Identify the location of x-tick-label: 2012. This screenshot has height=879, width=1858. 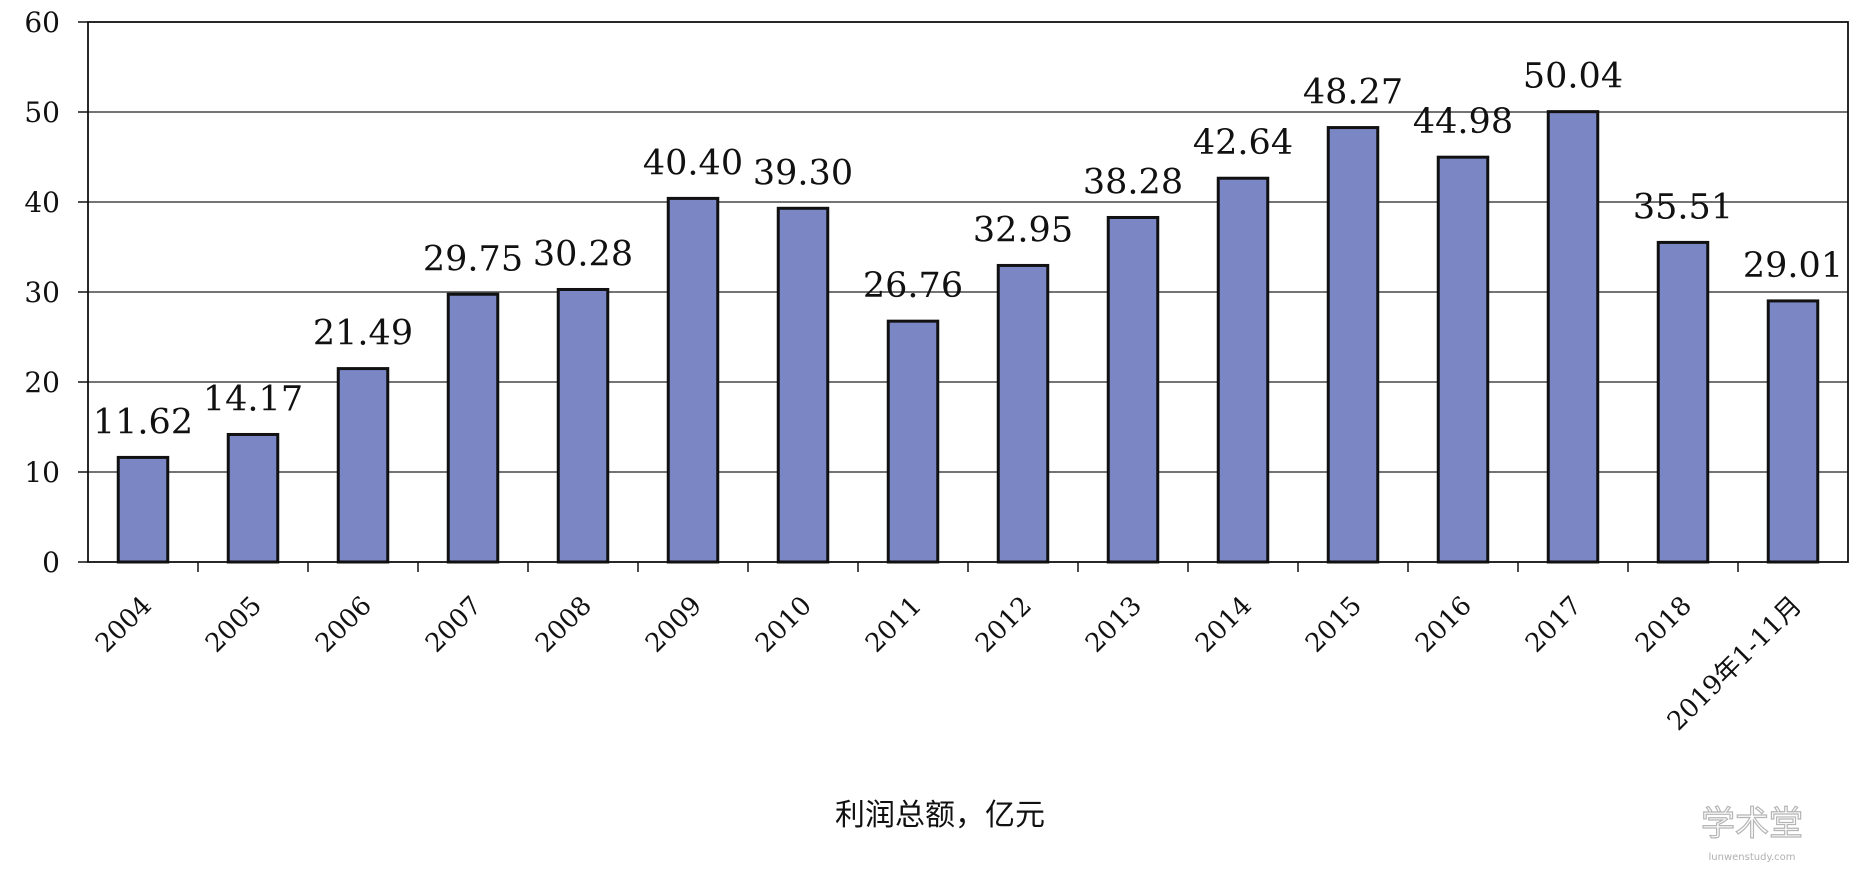
(1004, 625).